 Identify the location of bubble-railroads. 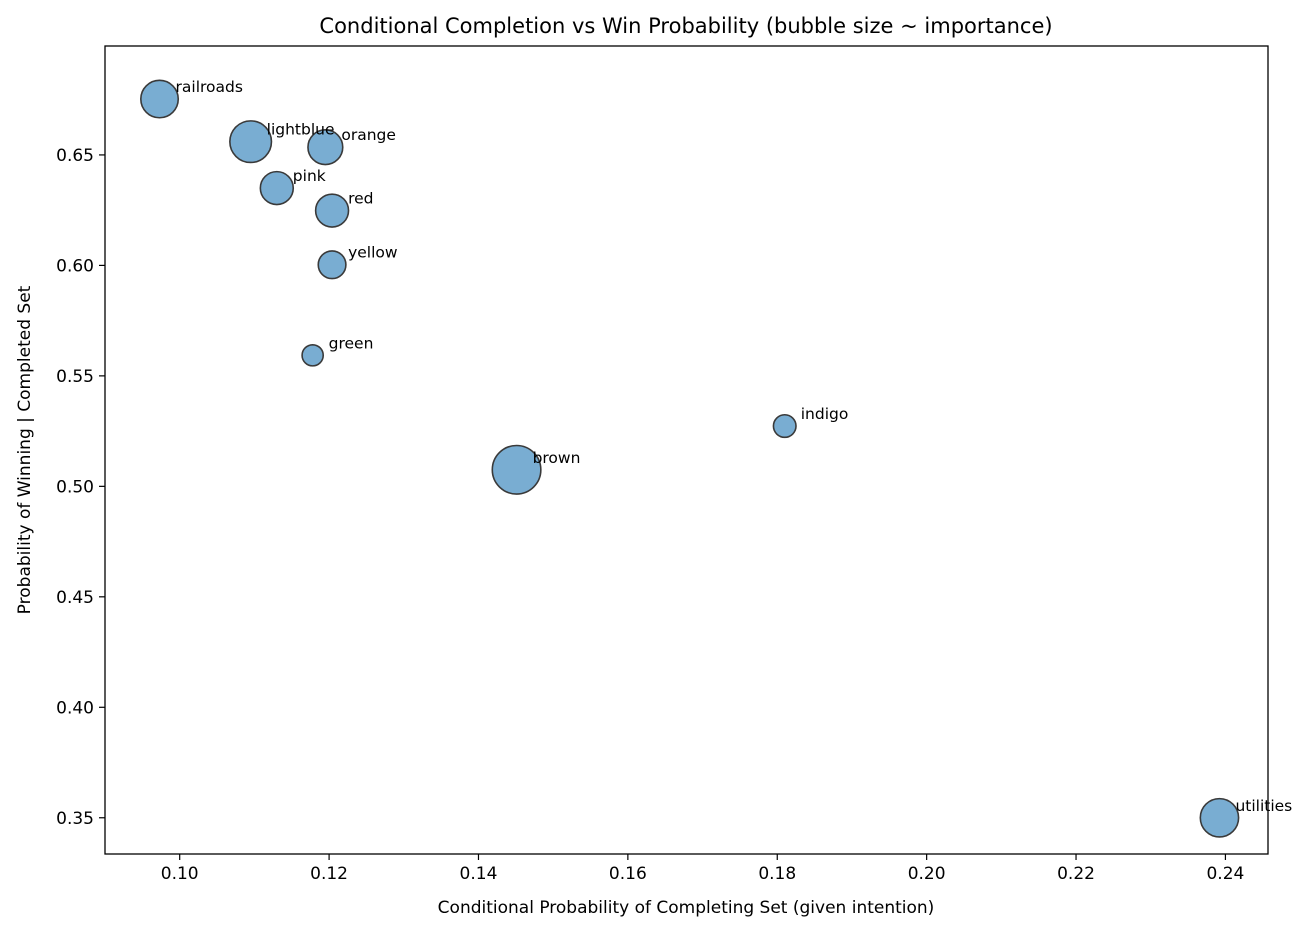
(160, 99).